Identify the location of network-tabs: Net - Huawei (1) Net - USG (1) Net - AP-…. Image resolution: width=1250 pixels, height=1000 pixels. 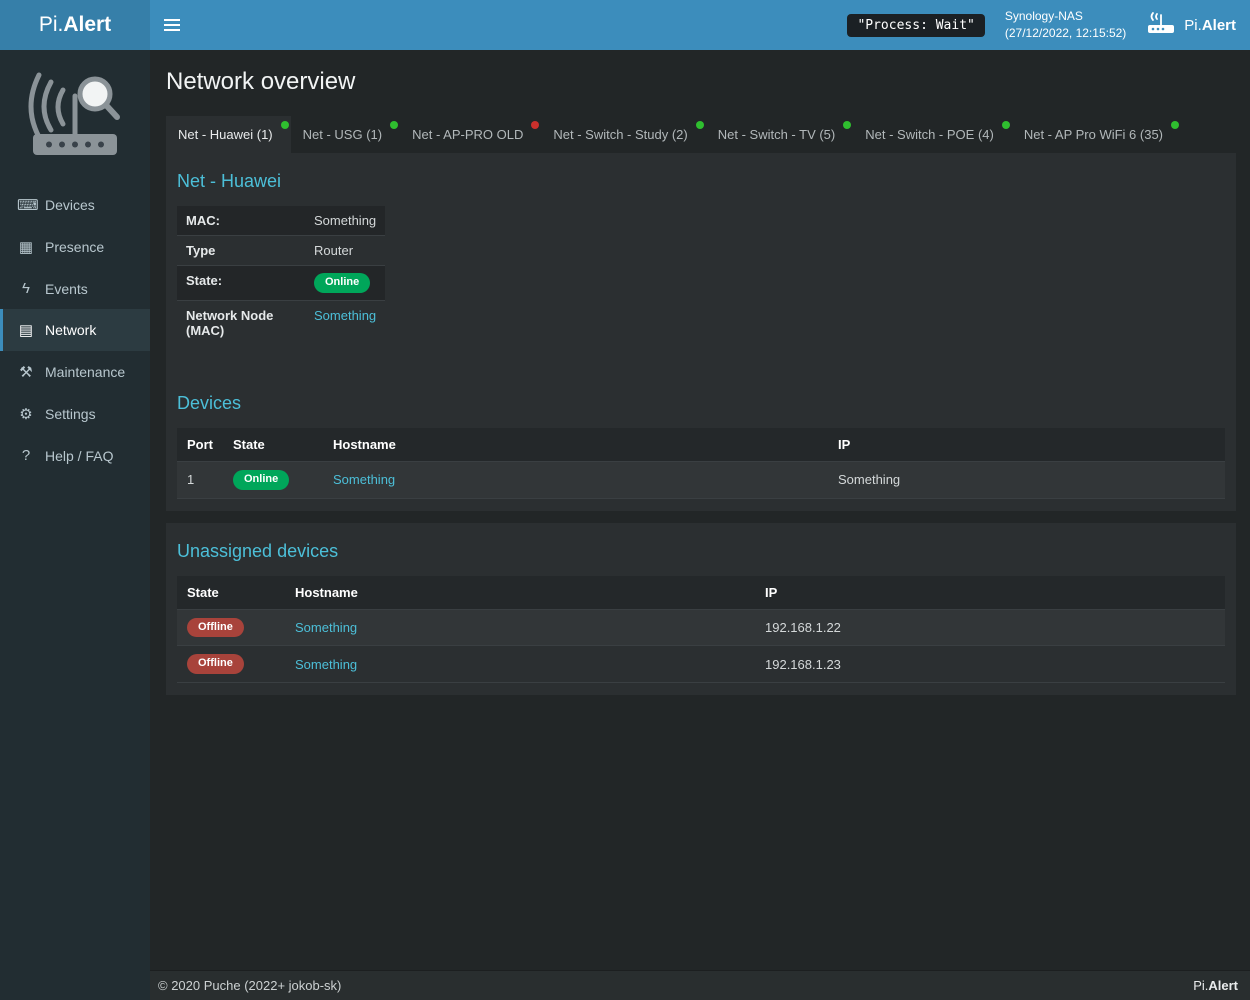
(701, 134).